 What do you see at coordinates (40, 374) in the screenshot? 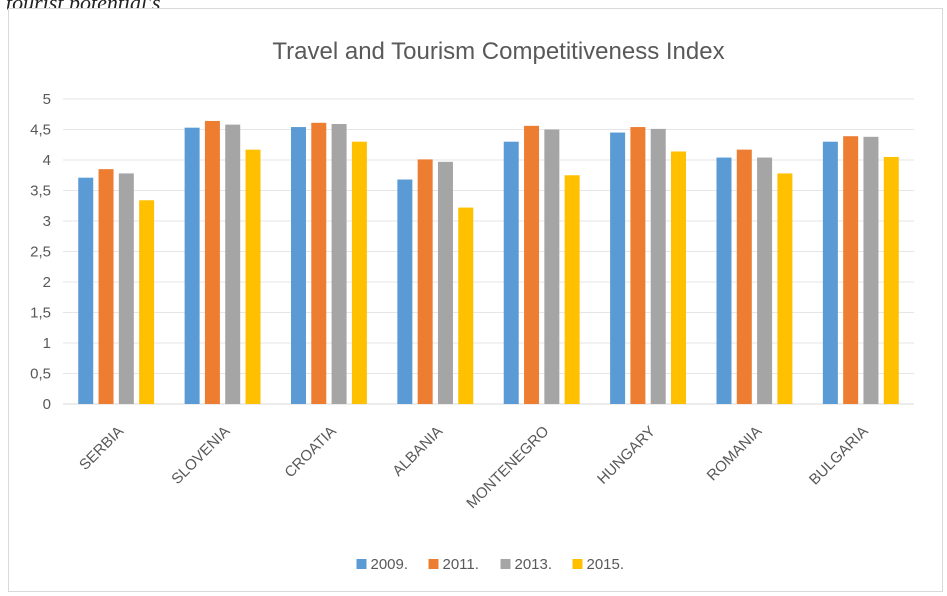
I see `y-tick-label: 0,5` at bounding box center [40, 374].